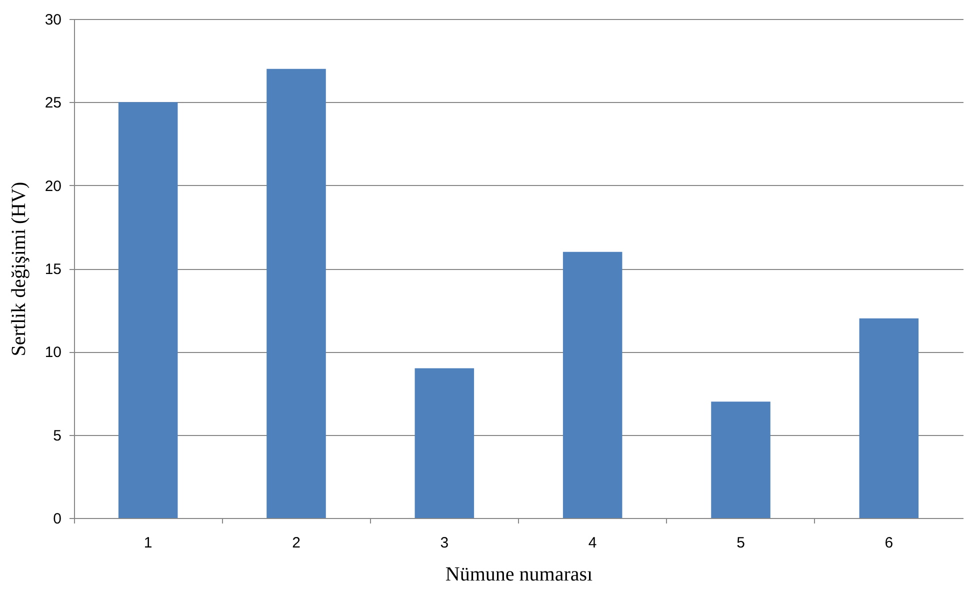 Image resolution: width=965 pixels, height=592 pixels. Describe the element at coordinates (53, 103) in the screenshot. I see `y-tick-label: 25` at that location.